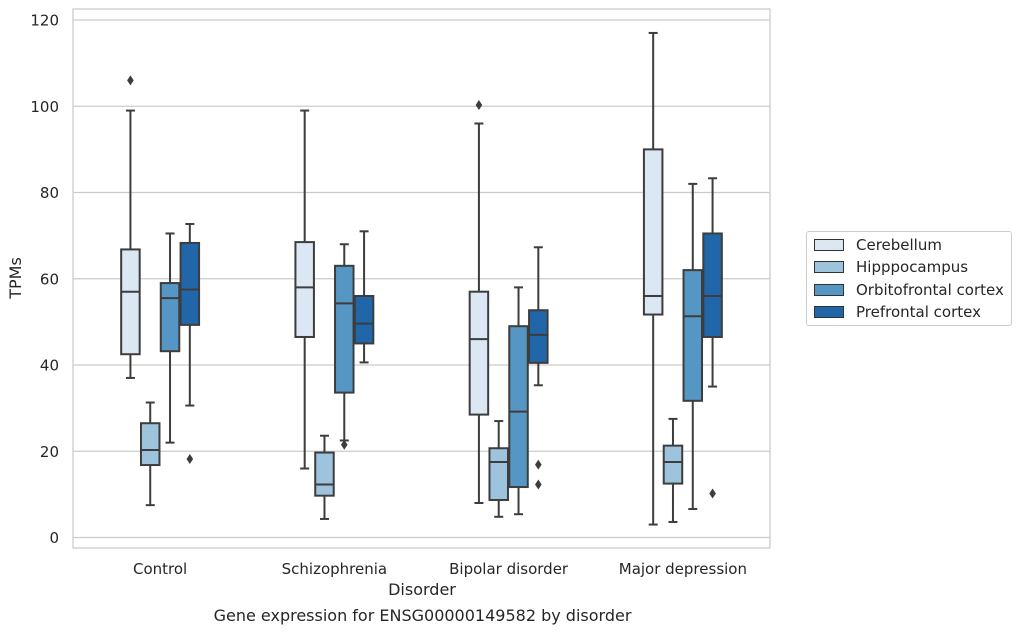 Image resolution: width=1023 pixels, height=634 pixels. I want to click on box-major-depression-prefrontal-cortex, so click(712, 338).